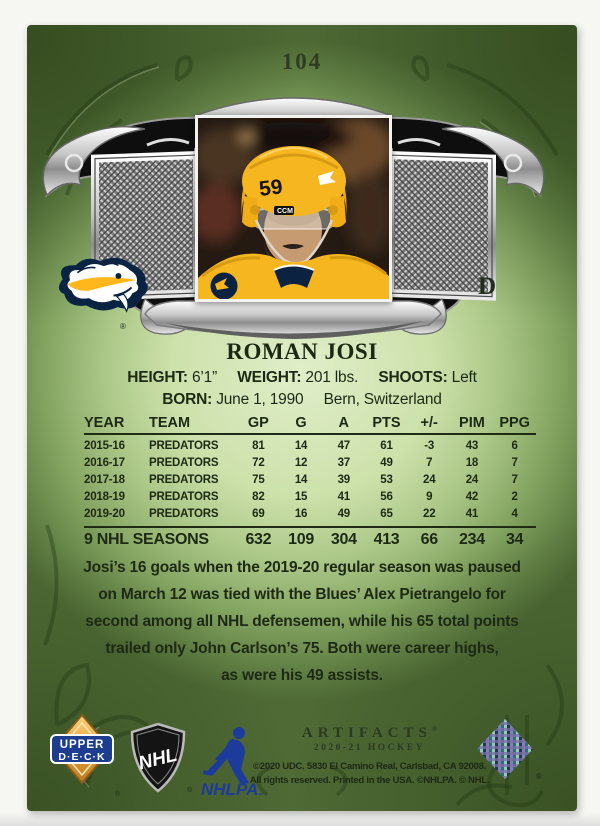  What do you see at coordinates (515, 539) in the screenshot?
I see `stats-total-cell: 34` at bounding box center [515, 539].